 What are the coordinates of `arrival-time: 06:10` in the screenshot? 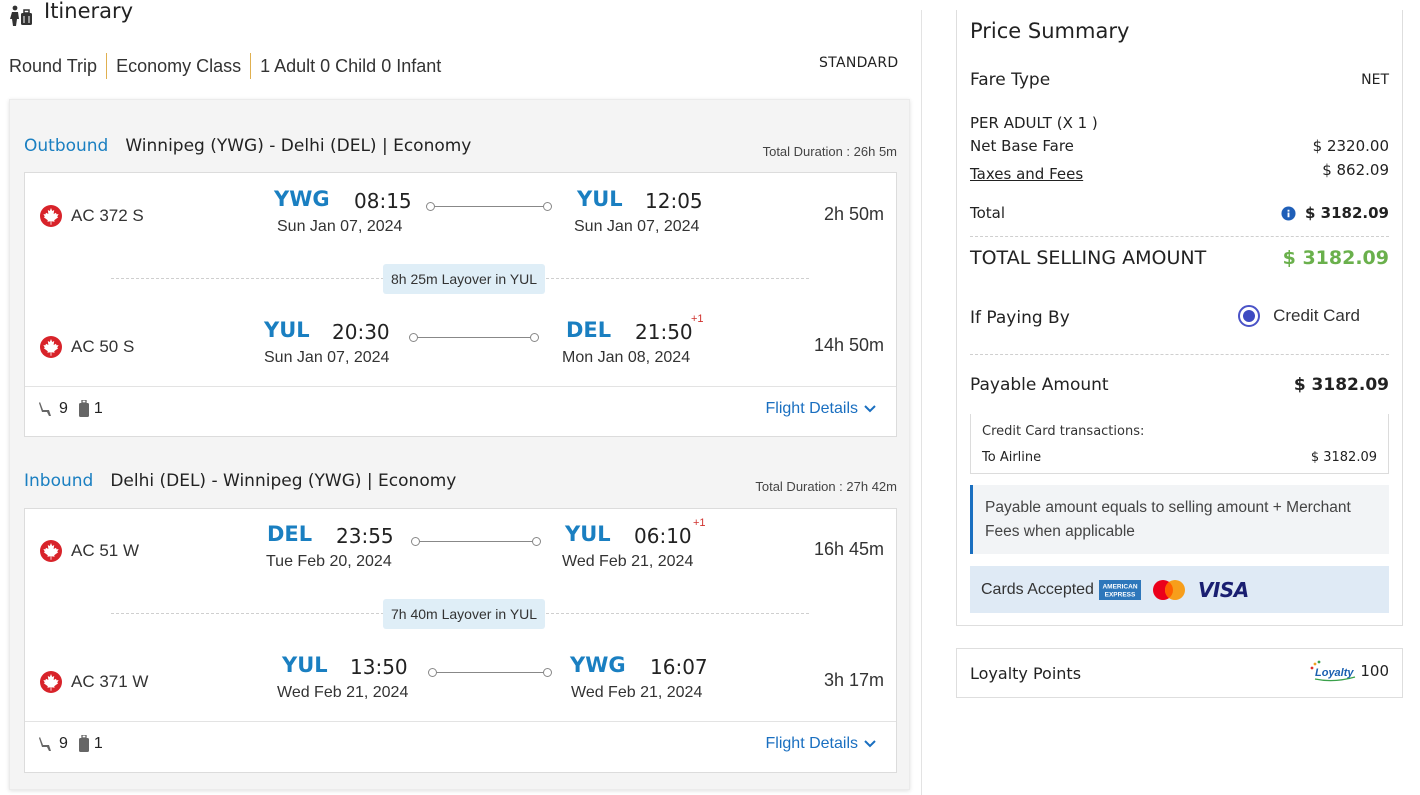 It's located at (663, 536).